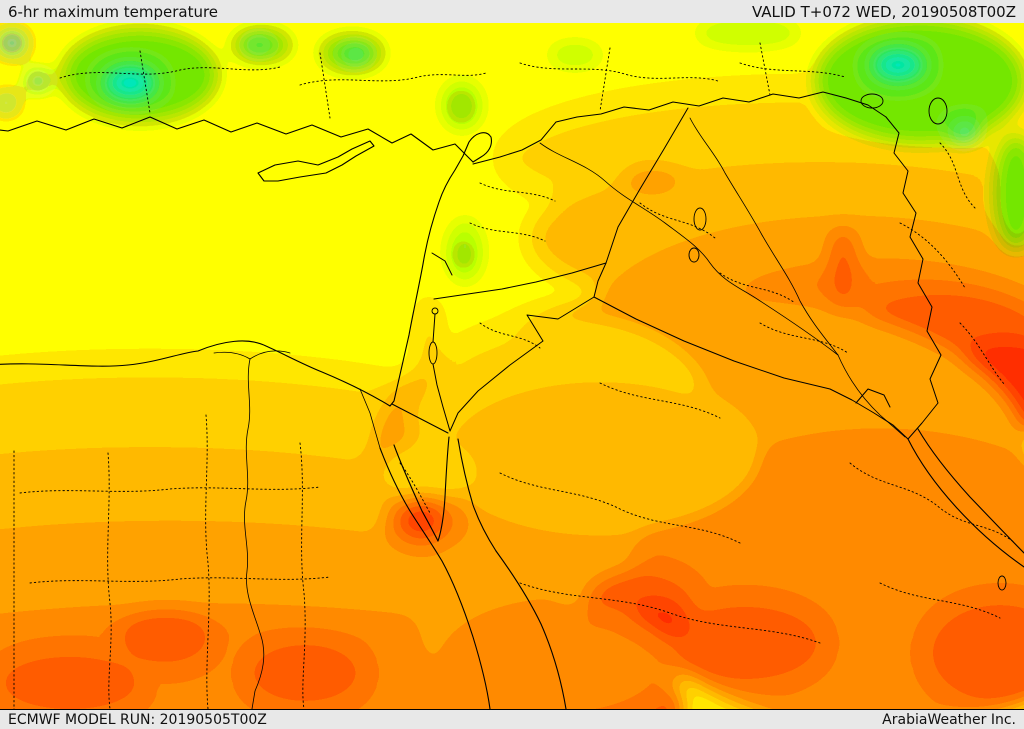 The image size is (1024, 729). Describe the element at coordinates (113, 11) in the screenshot. I see `map-title: 6-hr maximum temperature` at that location.